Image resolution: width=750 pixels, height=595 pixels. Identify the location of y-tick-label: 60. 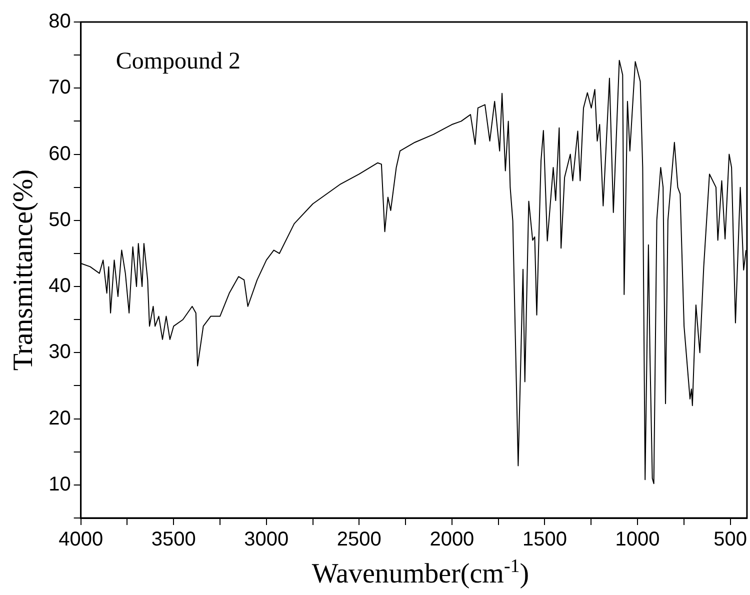
(59, 153).